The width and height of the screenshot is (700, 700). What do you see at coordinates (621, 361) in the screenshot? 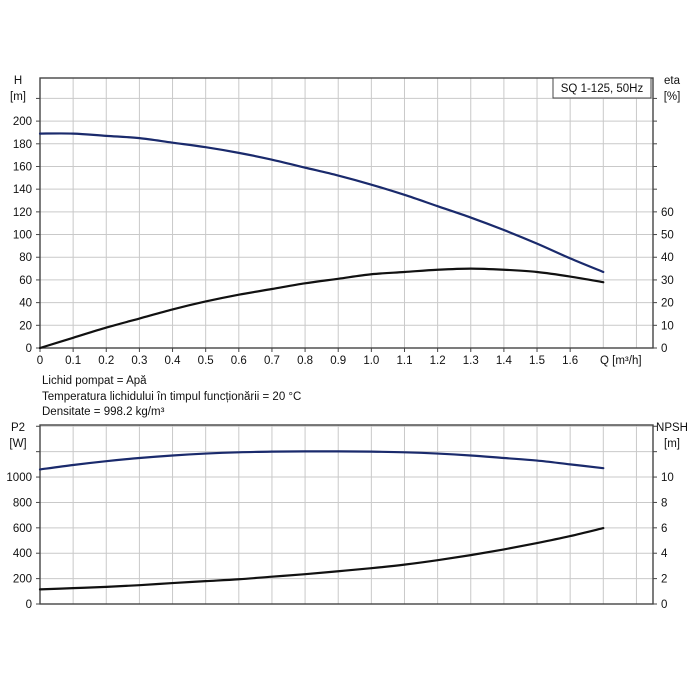
I see `x-axis-label: Q [m³/h]` at bounding box center [621, 361].